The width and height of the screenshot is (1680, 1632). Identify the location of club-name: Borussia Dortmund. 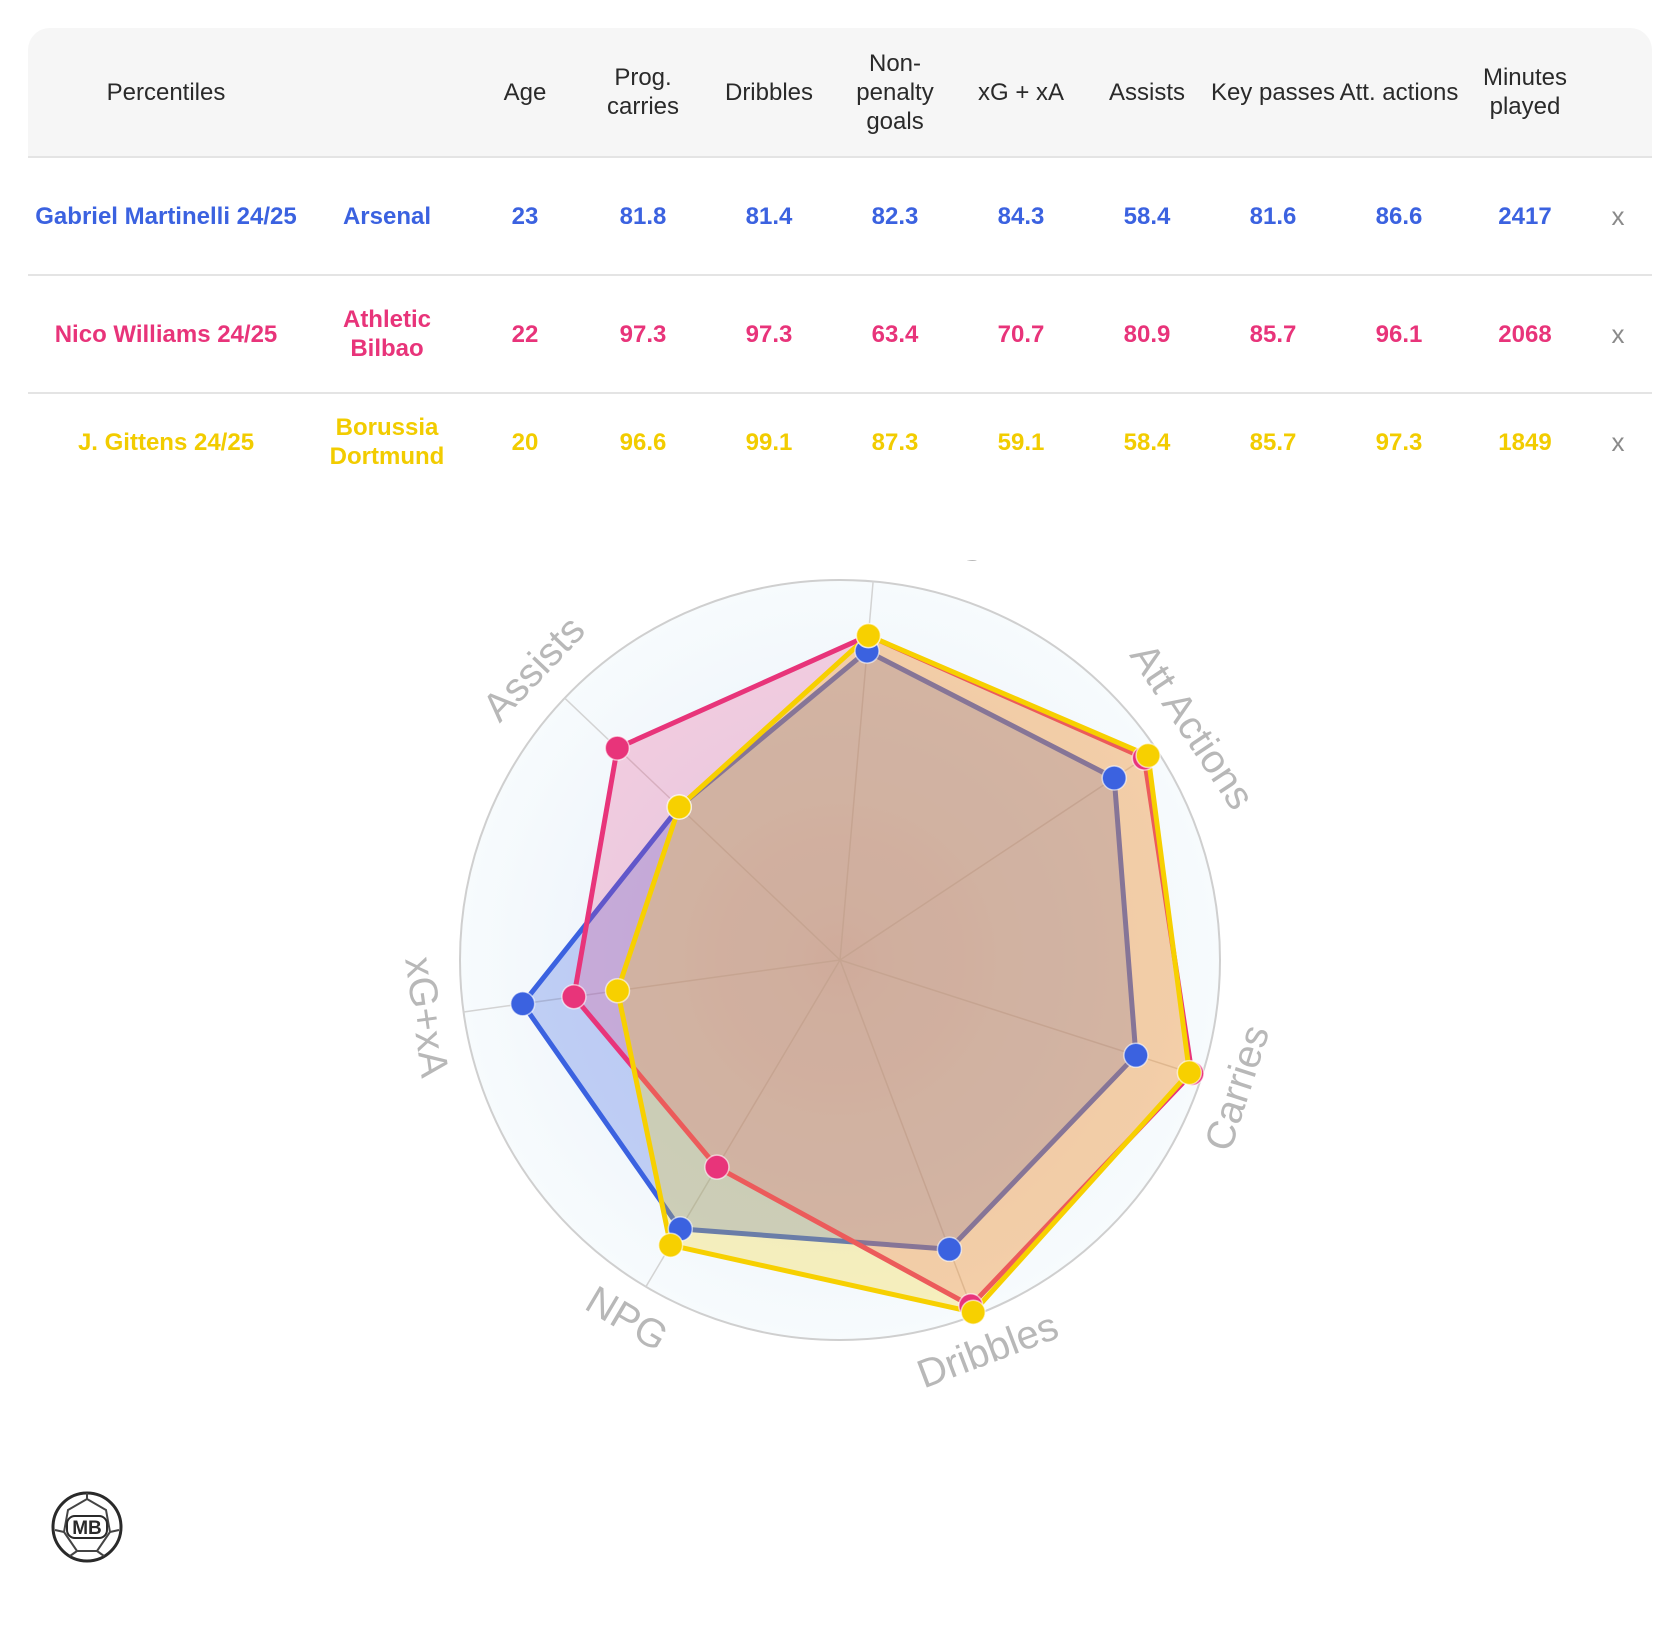
(387, 442).